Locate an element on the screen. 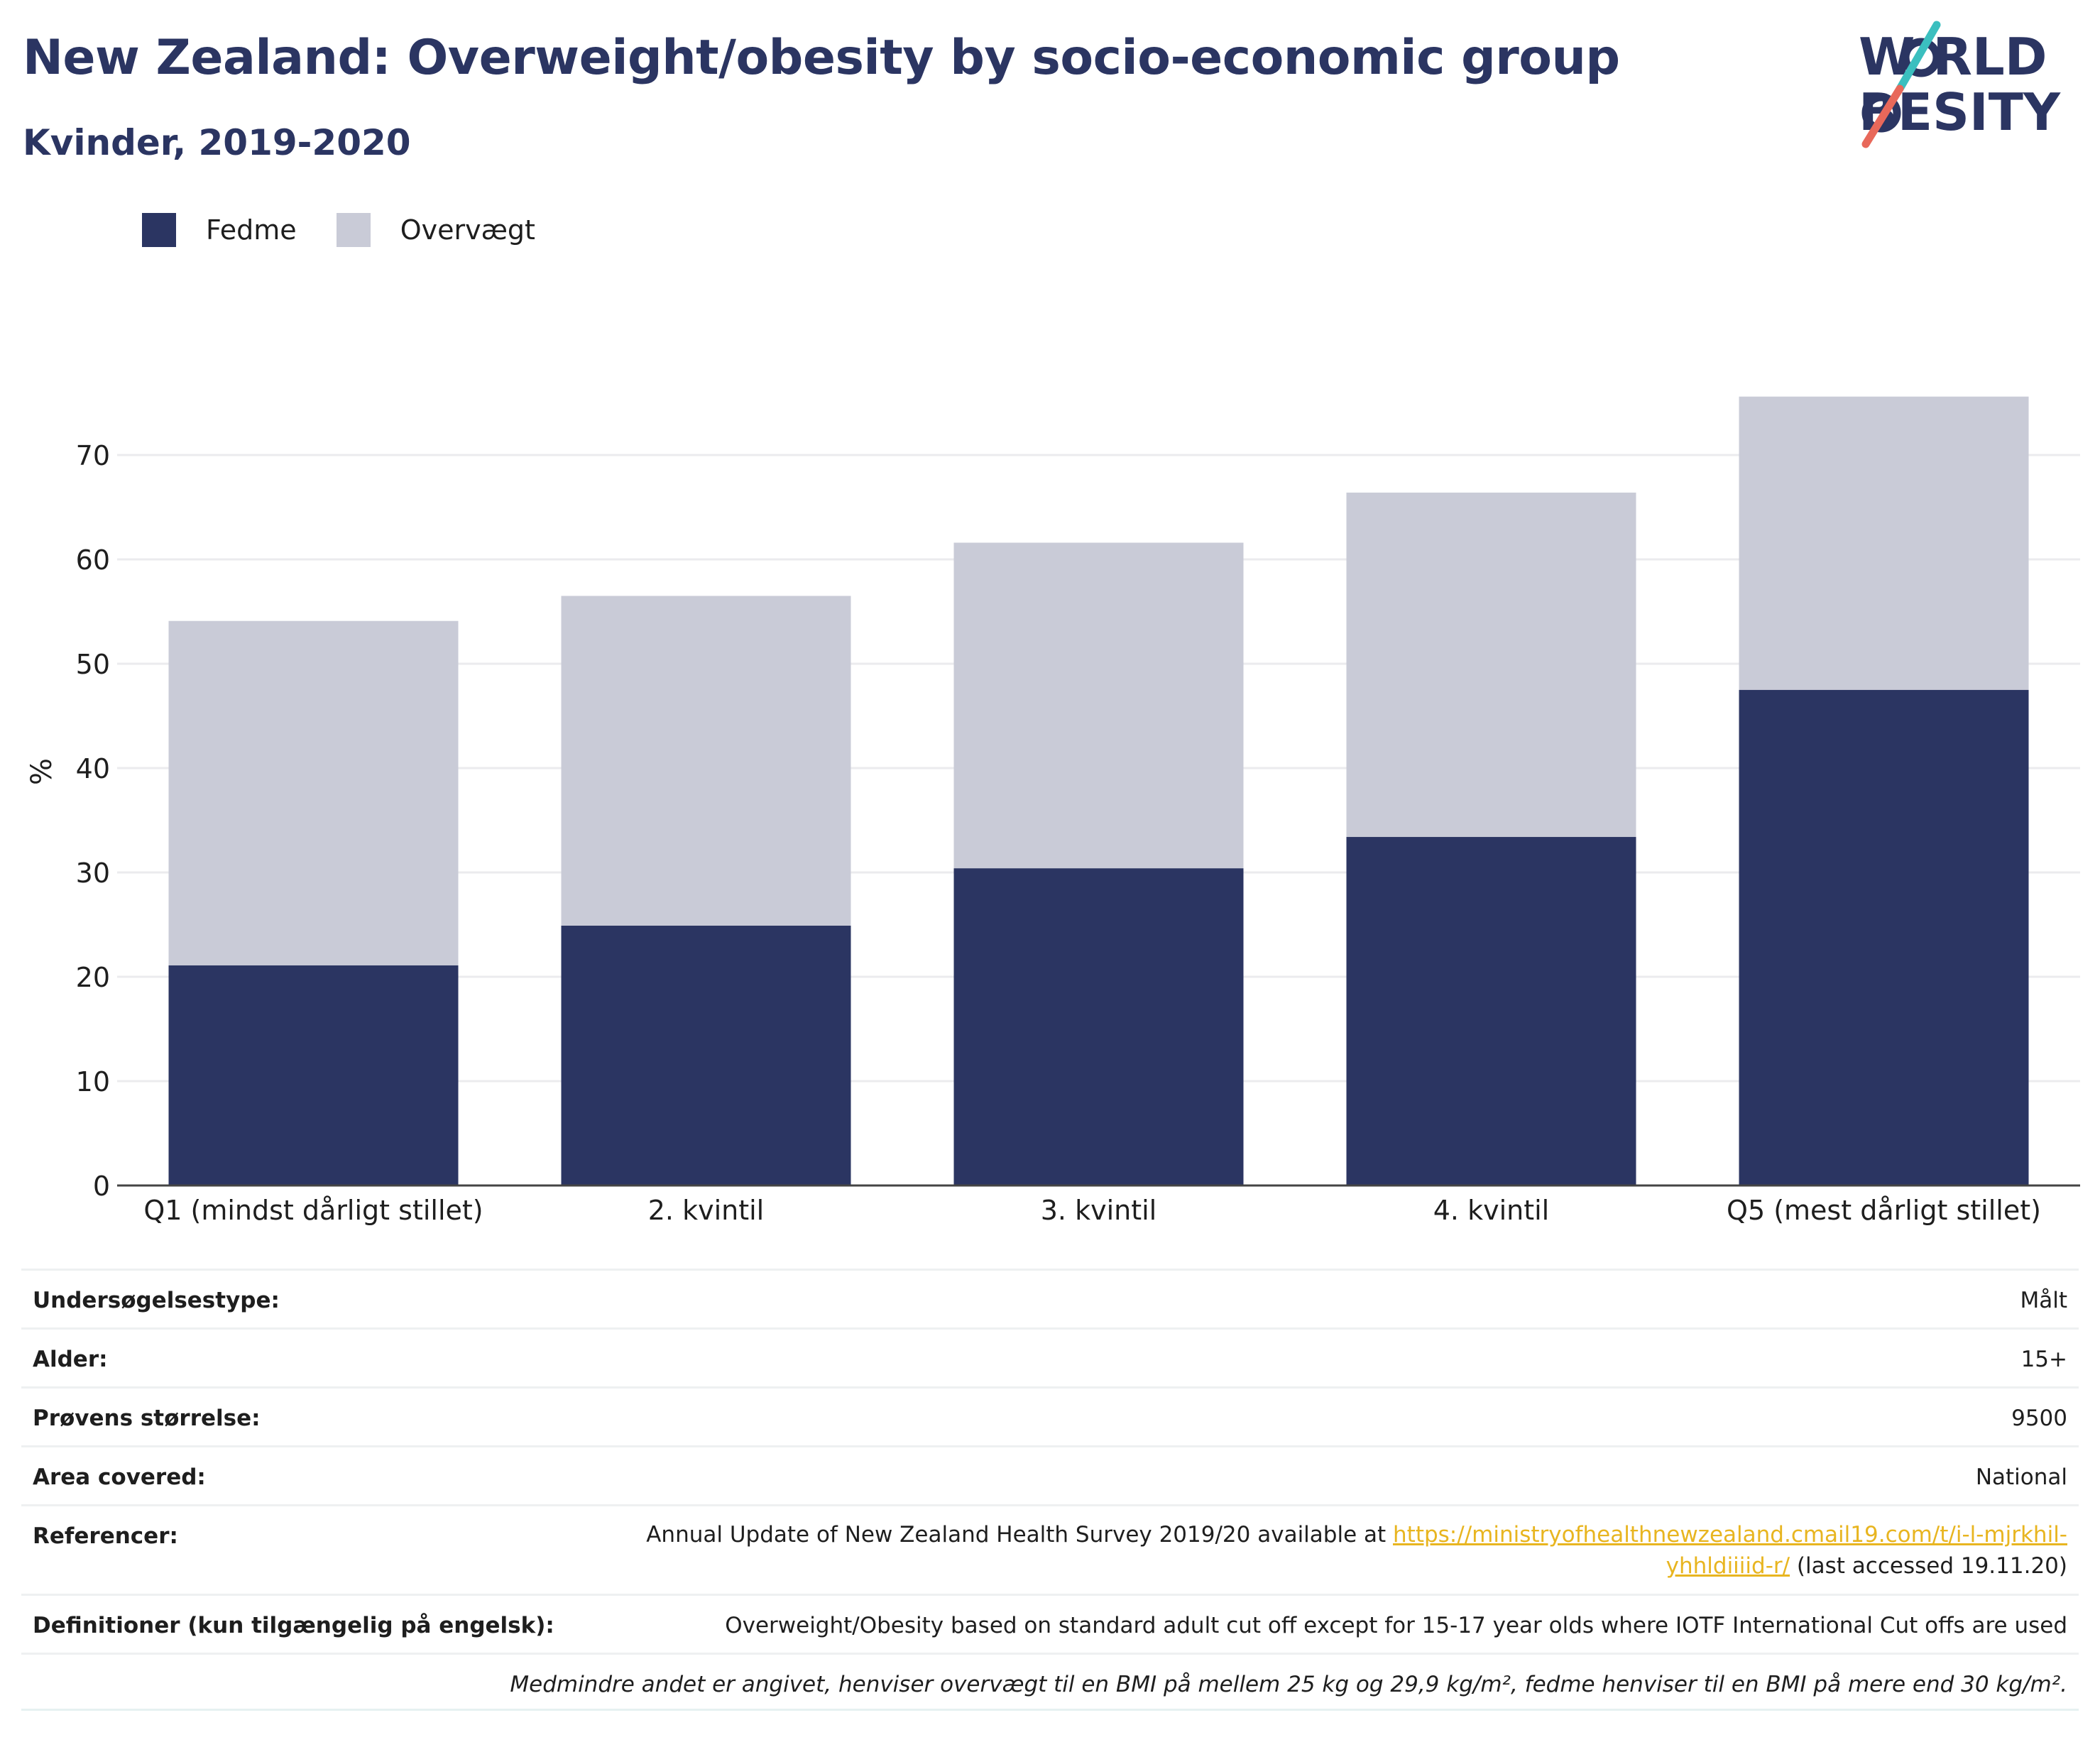 The width and height of the screenshot is (2100, 1747). y-tick-label: 0 is located at coordinates (101, 1186).